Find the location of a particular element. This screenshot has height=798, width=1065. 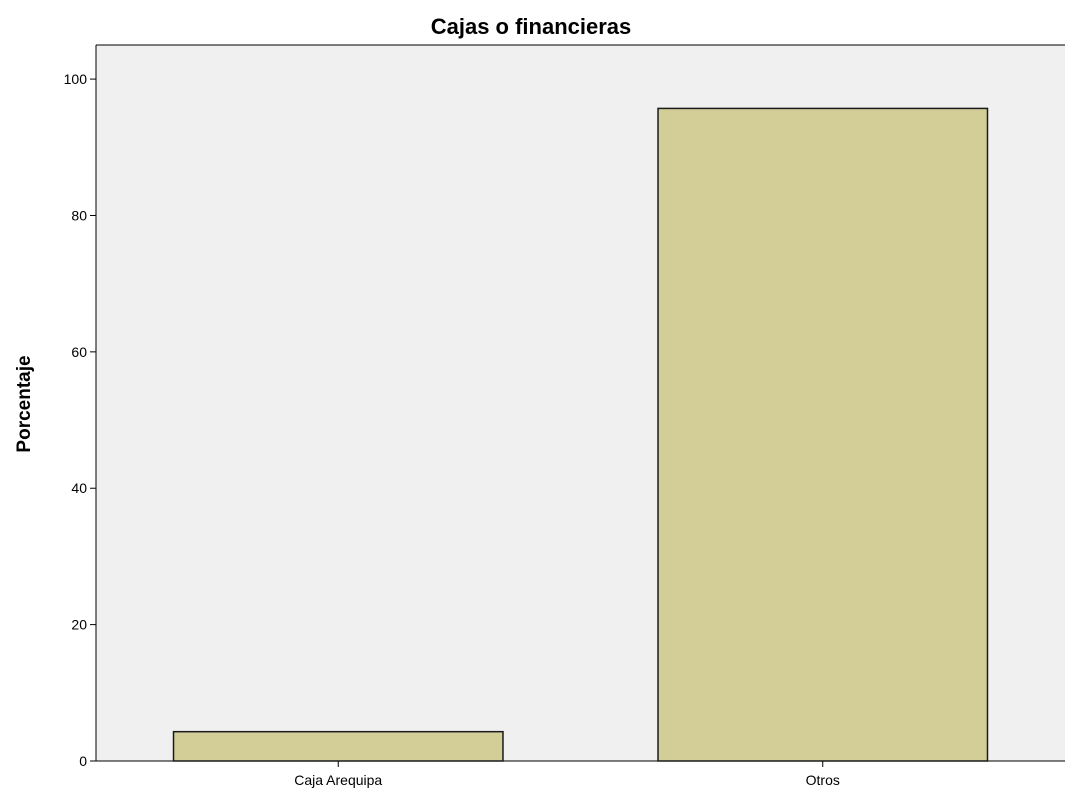

y-tick-label: 40 is located at coordinates (79, 488).